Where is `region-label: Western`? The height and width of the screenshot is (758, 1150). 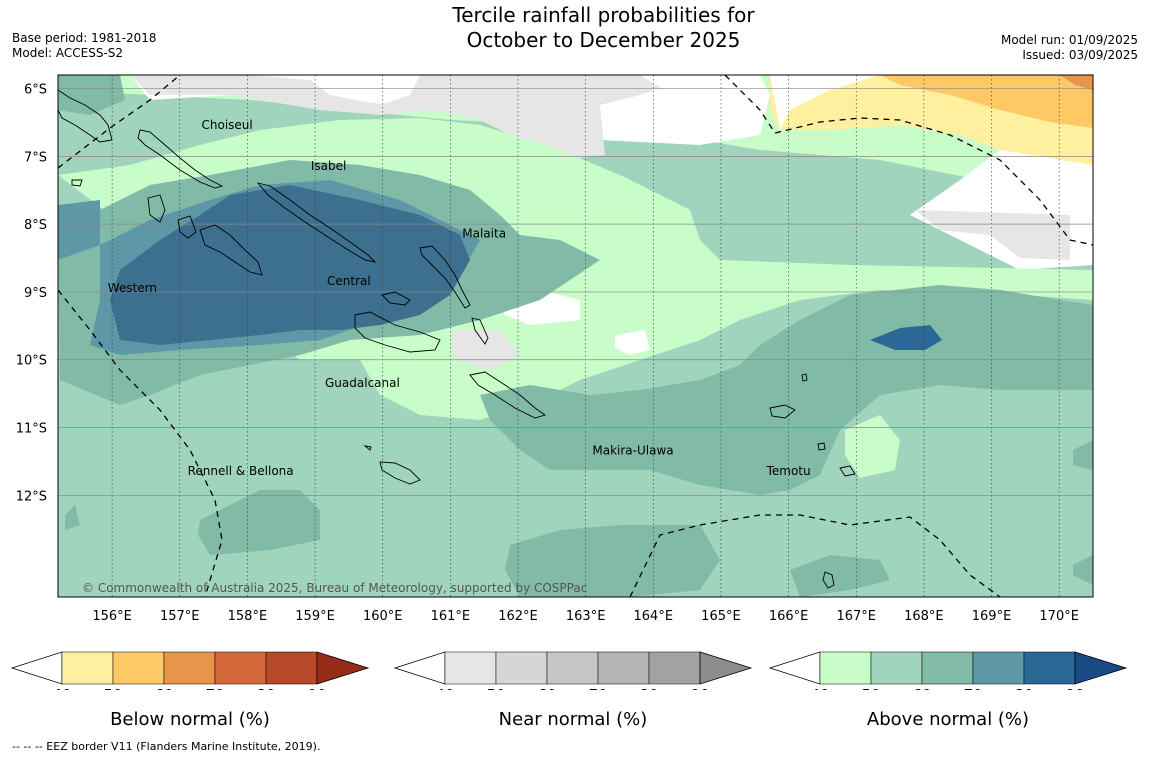
region-label: Western is located at coordinates (132, 288).